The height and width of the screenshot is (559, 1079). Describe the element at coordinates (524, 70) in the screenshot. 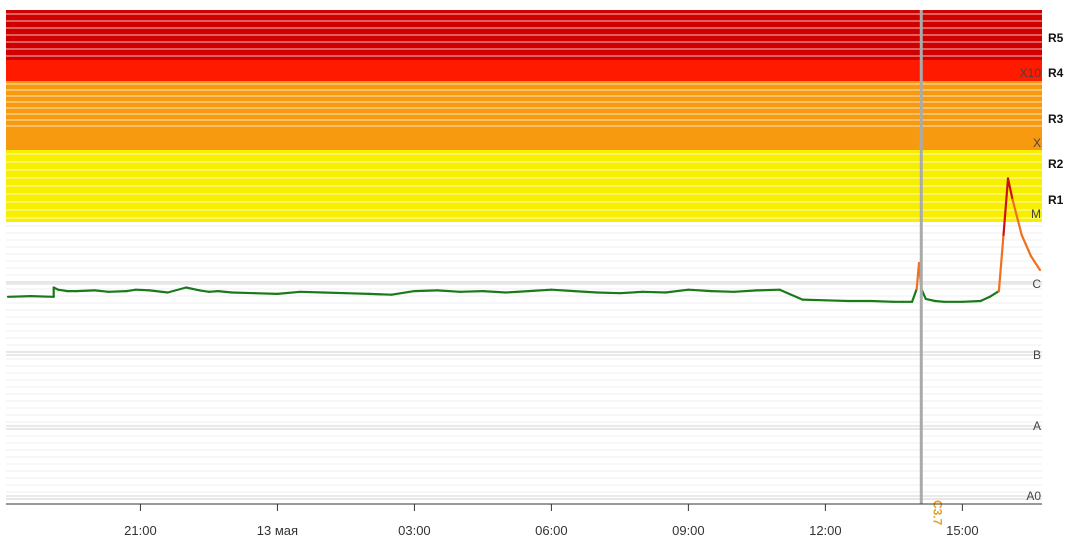

I see `zone-x10-band` at that location.